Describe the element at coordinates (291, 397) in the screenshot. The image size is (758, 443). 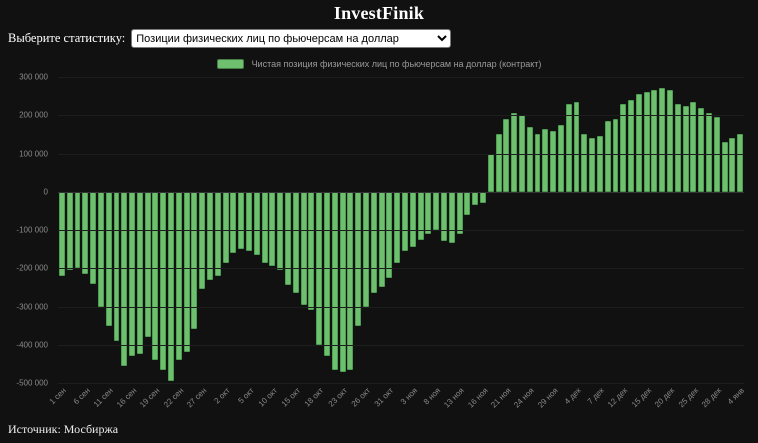
I see `x-axis-label: 15 окт` at that location.